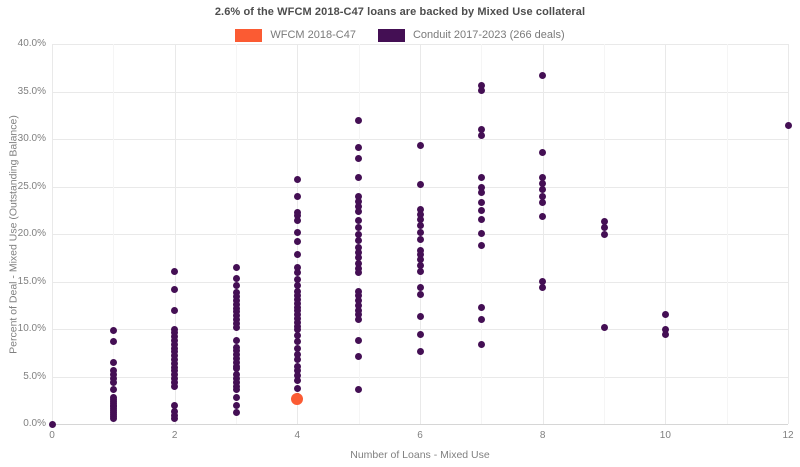 This screenshot has width=800, height=467. I want to click on y-tick-label: 30.0%, so click(31, 138).